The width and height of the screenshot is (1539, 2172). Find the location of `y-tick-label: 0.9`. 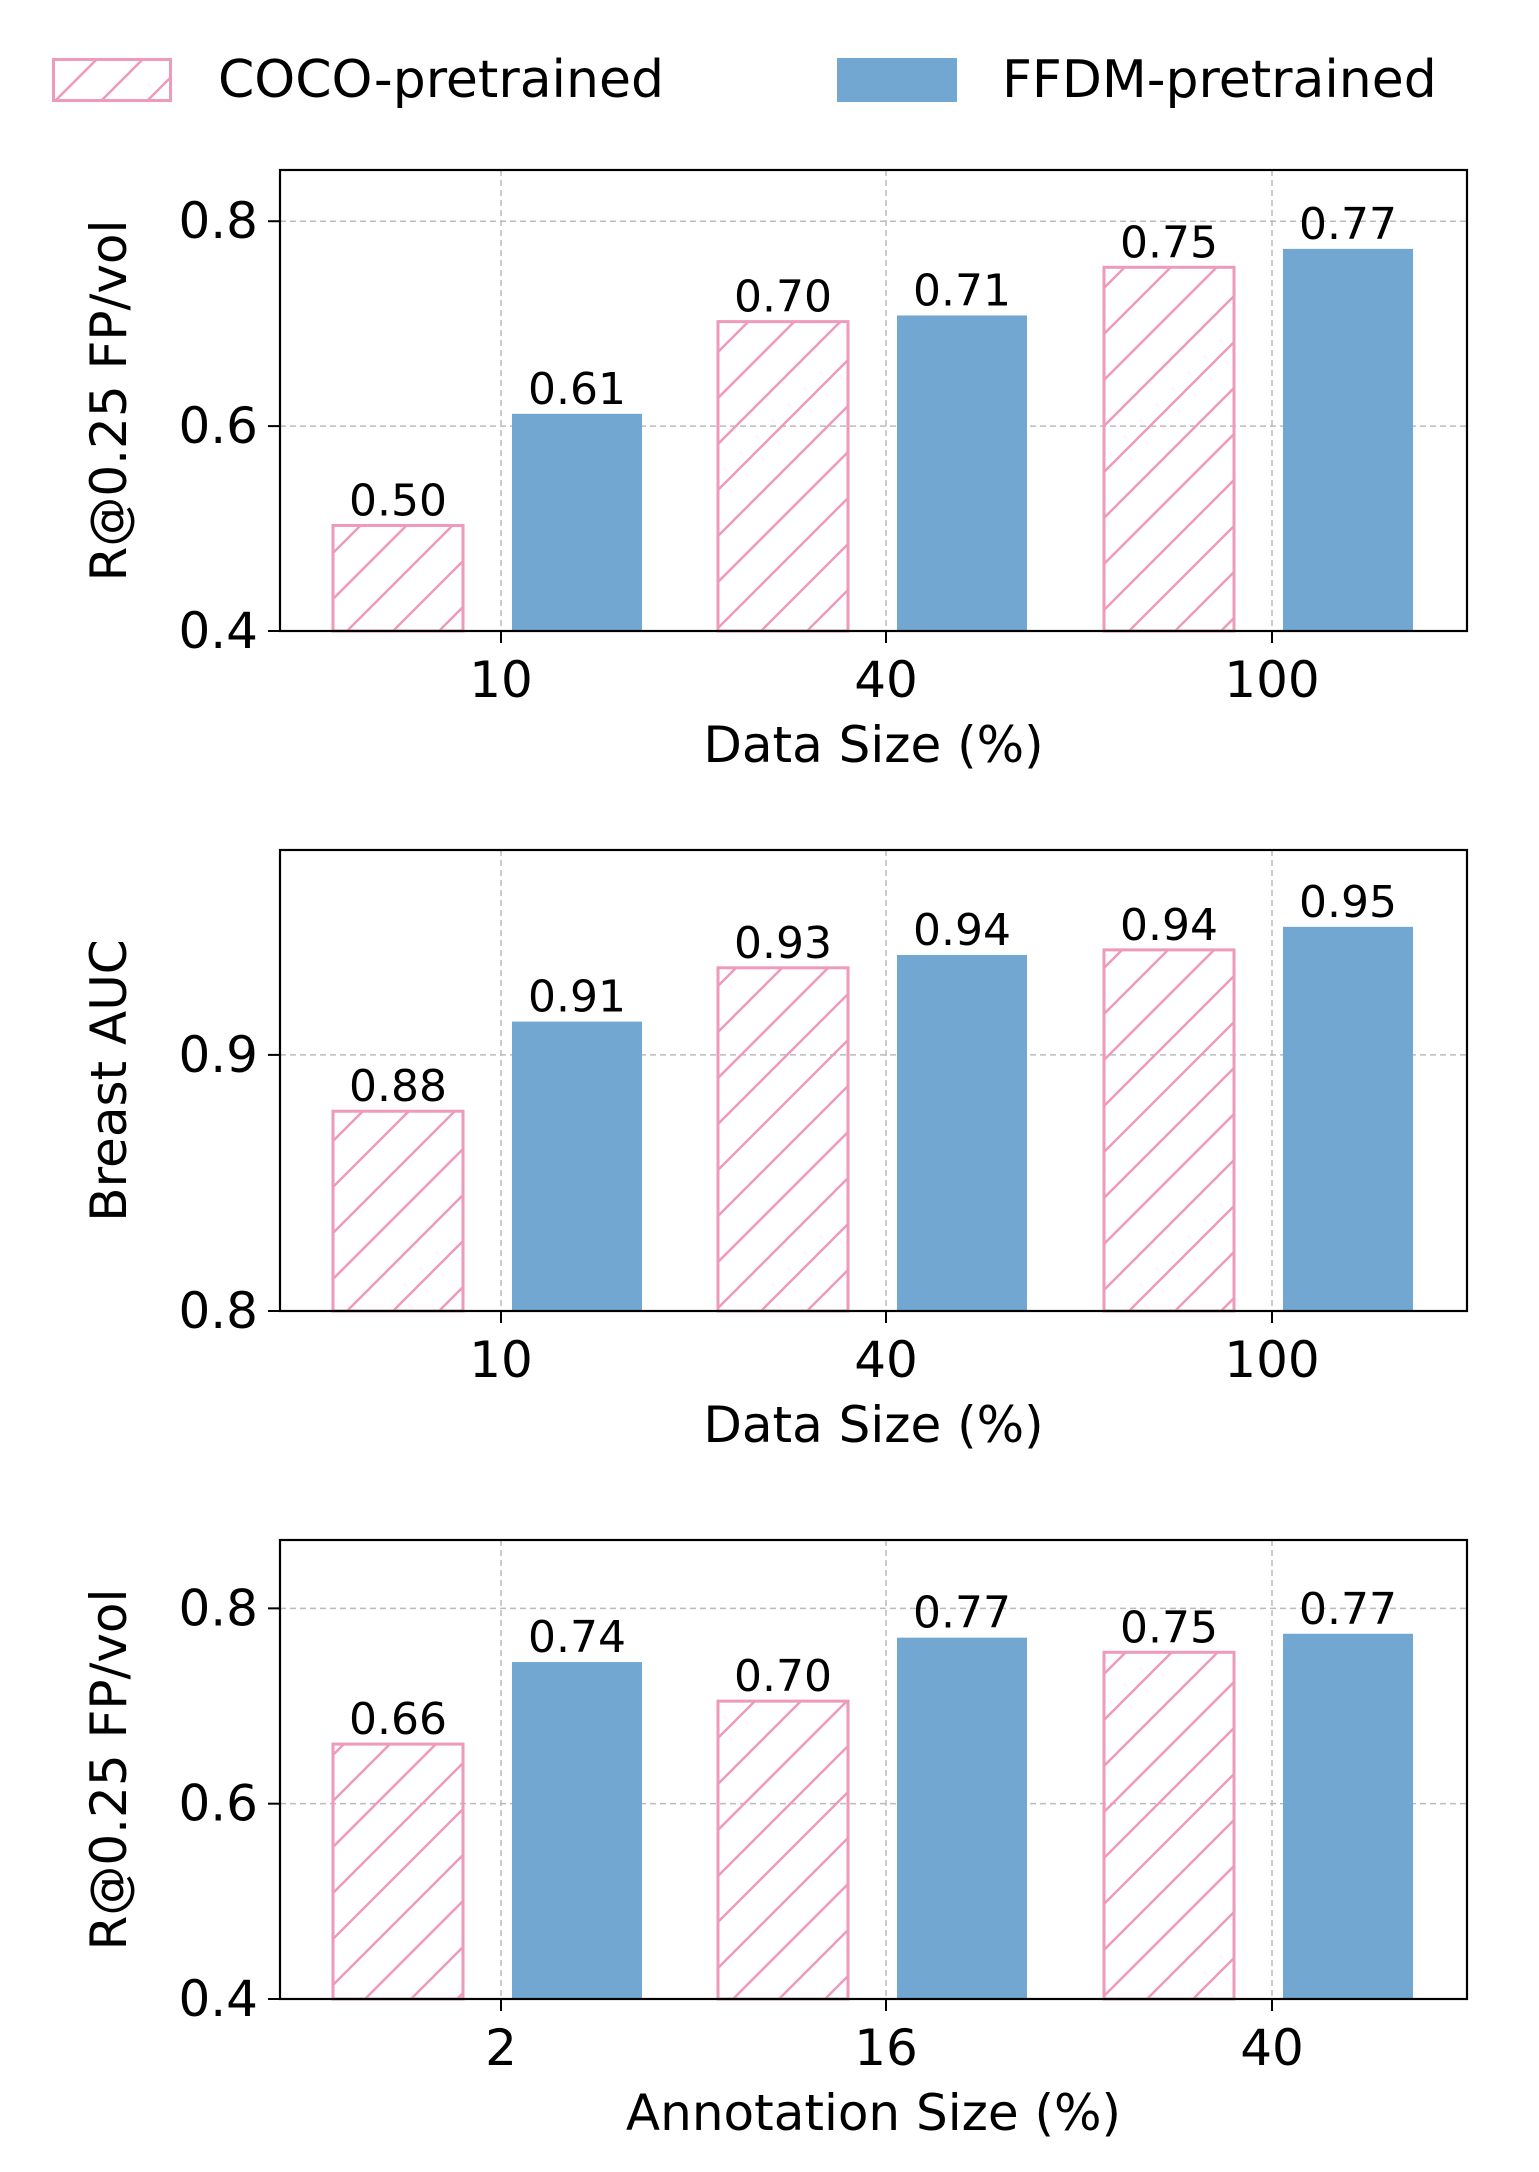

y-tick-label: 0.9 is located at coordinates (218, 1055).